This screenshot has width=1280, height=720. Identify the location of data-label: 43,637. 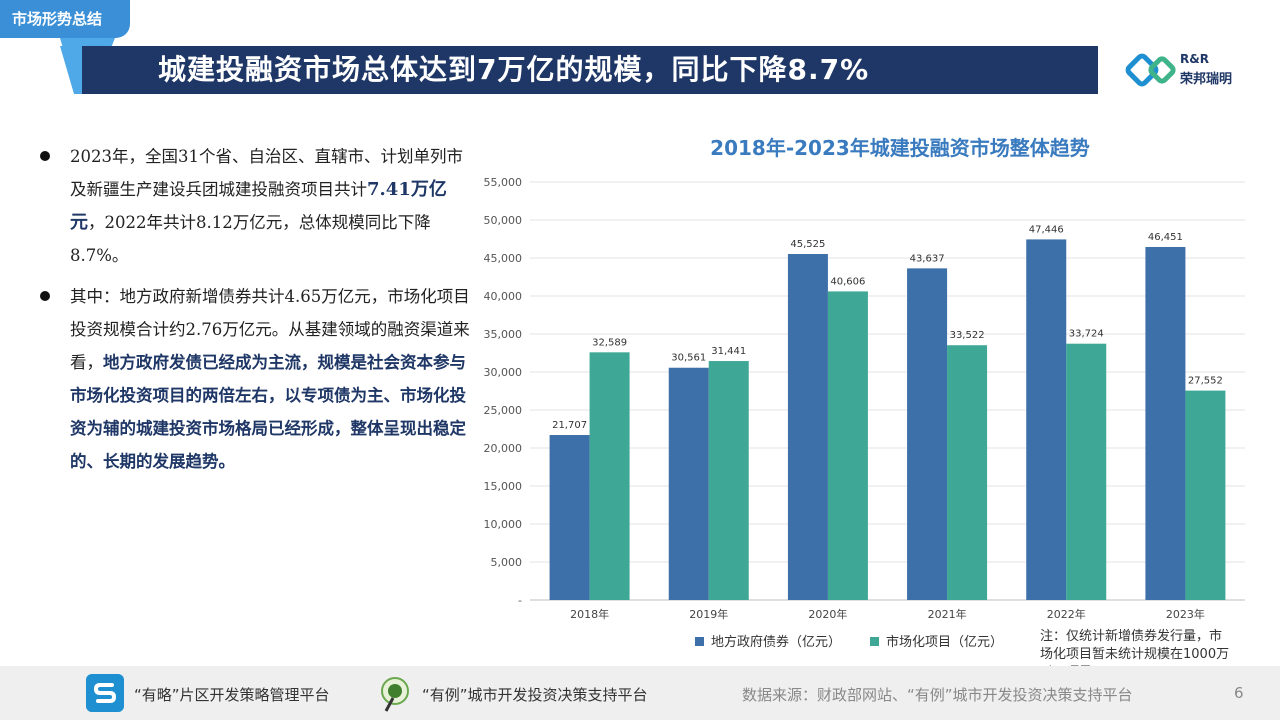
(927, 258).